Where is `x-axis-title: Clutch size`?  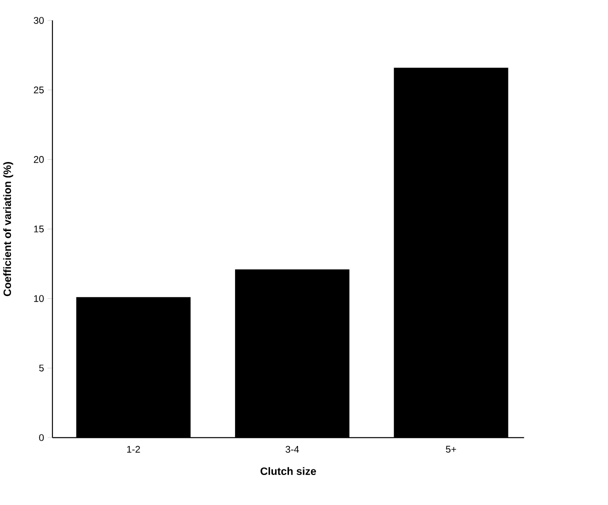
x-axis-title: Clutch size is located at coordinates (288, 471).